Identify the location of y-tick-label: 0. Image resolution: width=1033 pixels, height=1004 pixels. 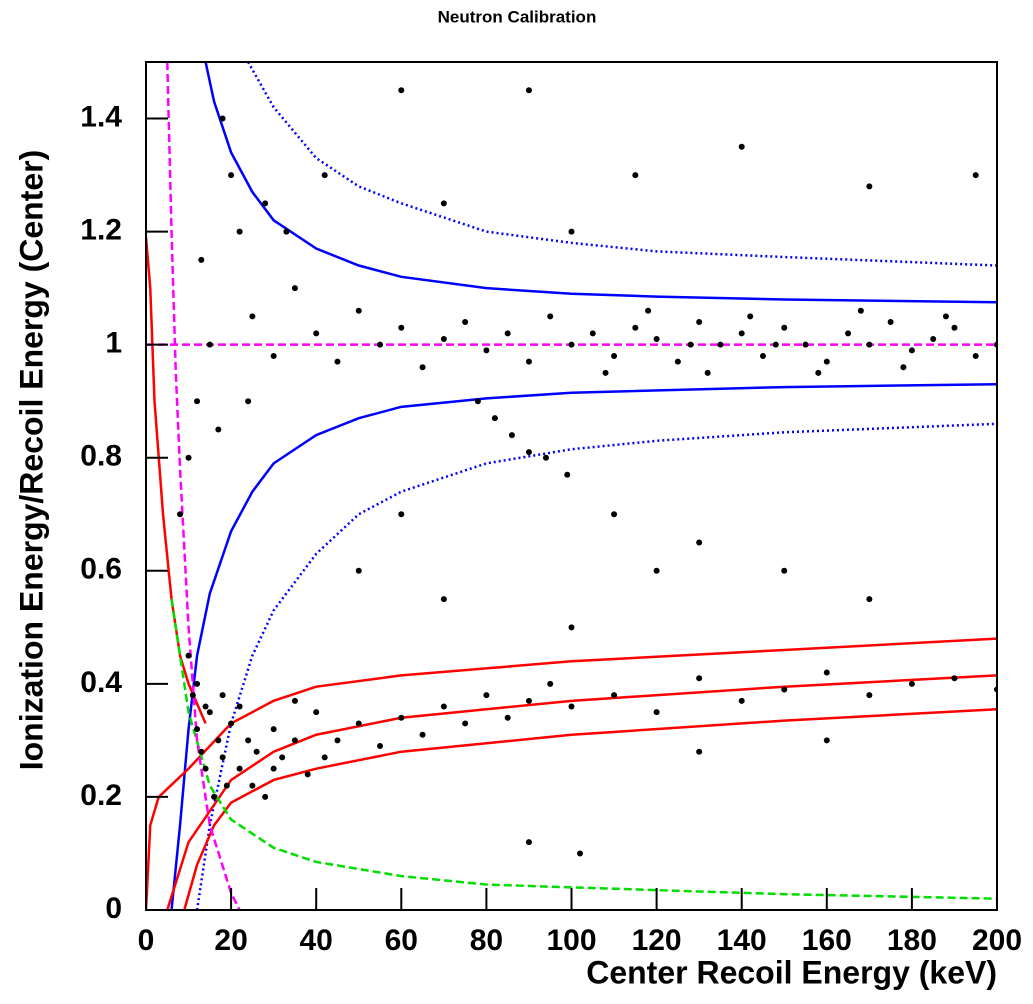
(113, 908).